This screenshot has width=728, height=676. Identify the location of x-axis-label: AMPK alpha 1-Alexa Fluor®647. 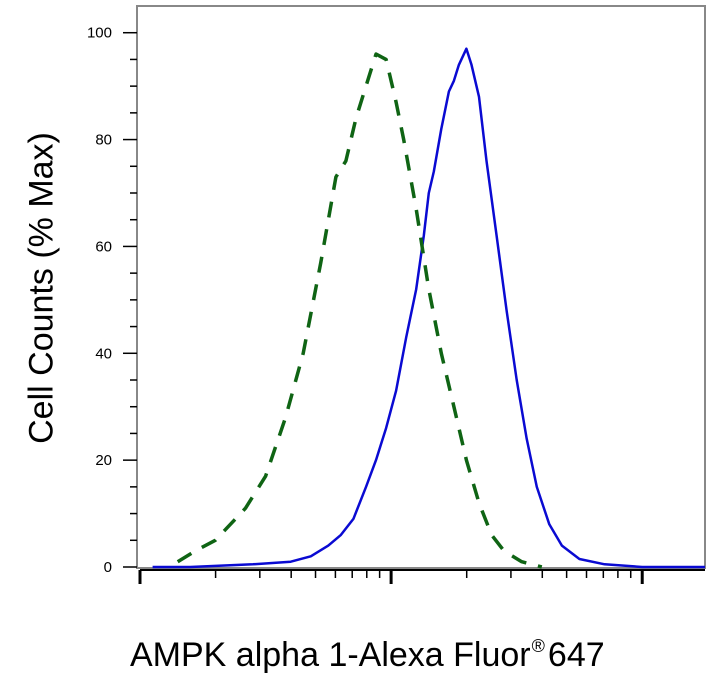
(367, 655).